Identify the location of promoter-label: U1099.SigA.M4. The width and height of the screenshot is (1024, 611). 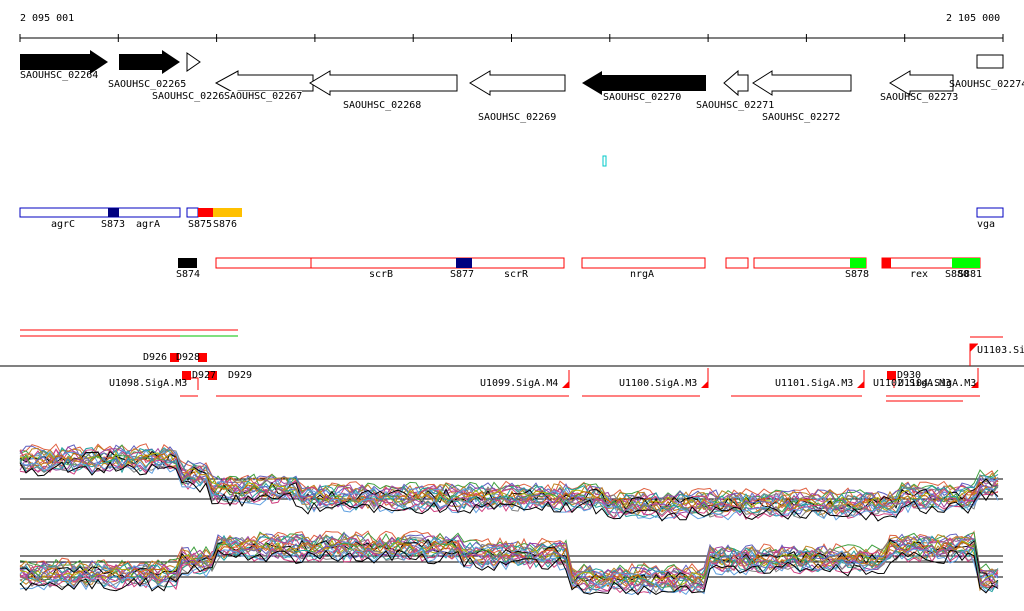
(519, 383).